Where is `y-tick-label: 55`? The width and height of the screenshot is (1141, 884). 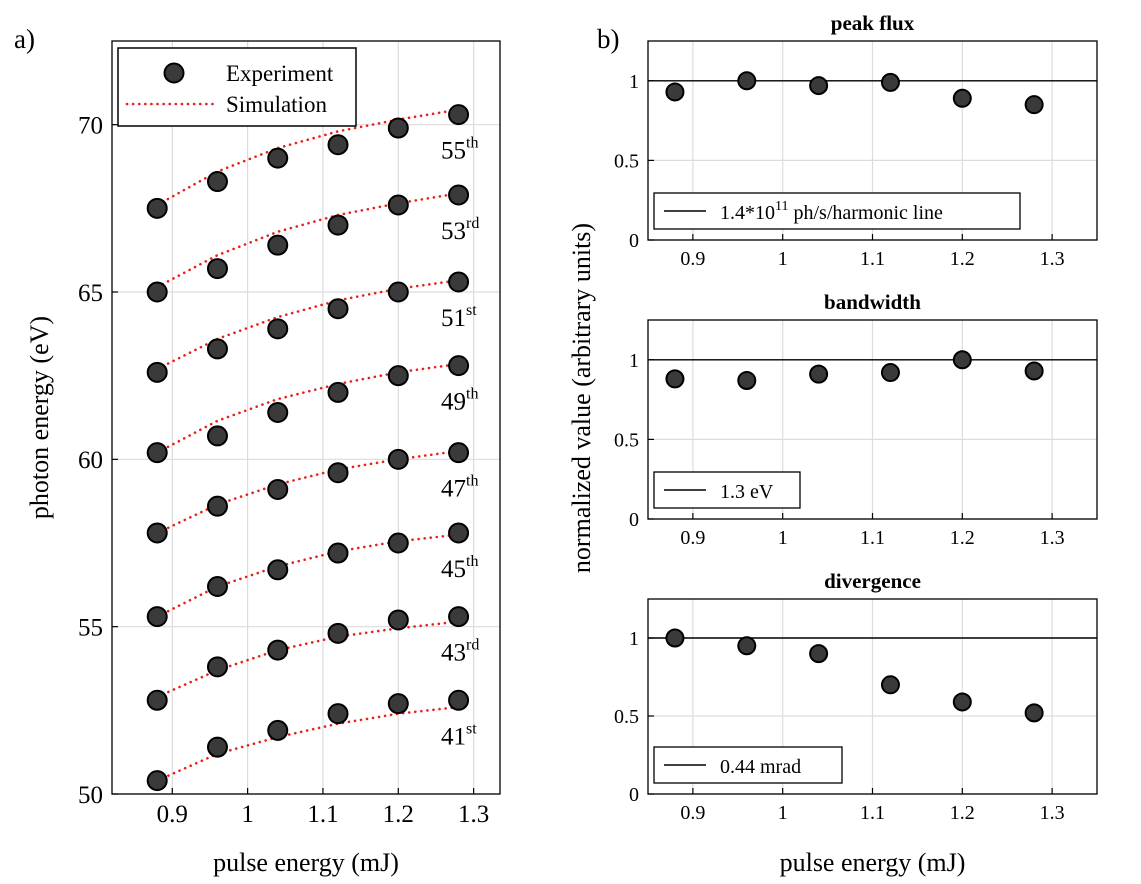
y-tick-label: 55 is located at coordinates (90, 627).